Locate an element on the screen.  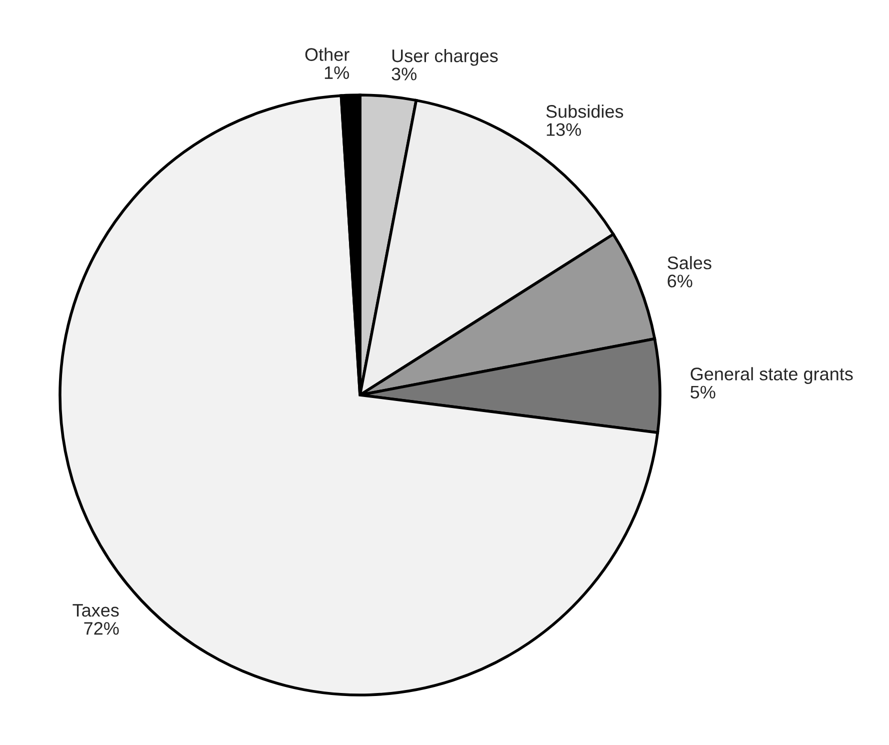
slice-label: General state grants is located at coordinates (771, 375).